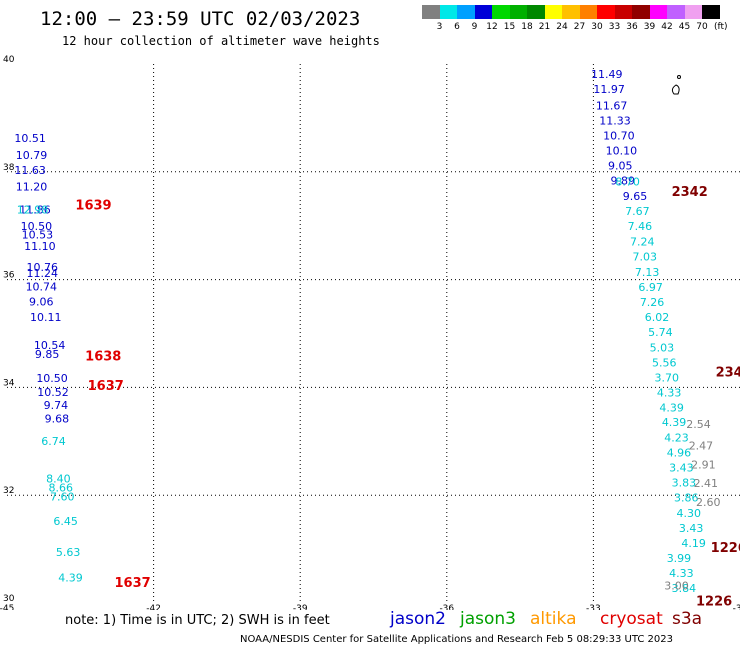 The width and height of the screenshot is (740, 650). Describe the element at coordinates (701, 445) in the screenshot. I see `wave-height-point: 2.47` at that location.